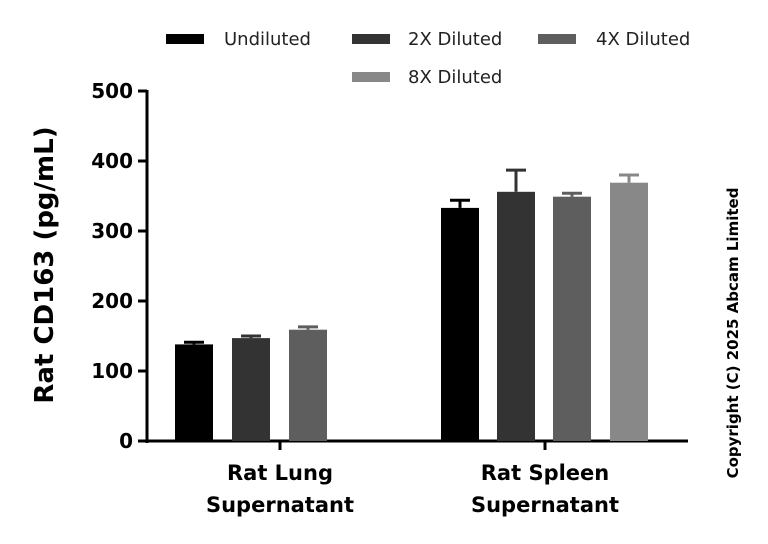 Image resolution: width=768 pixels, height=544 pixels. Describe the element at coordinates (267, 39) in the screenshot. I see `legend-label: Undiluted` at that location.